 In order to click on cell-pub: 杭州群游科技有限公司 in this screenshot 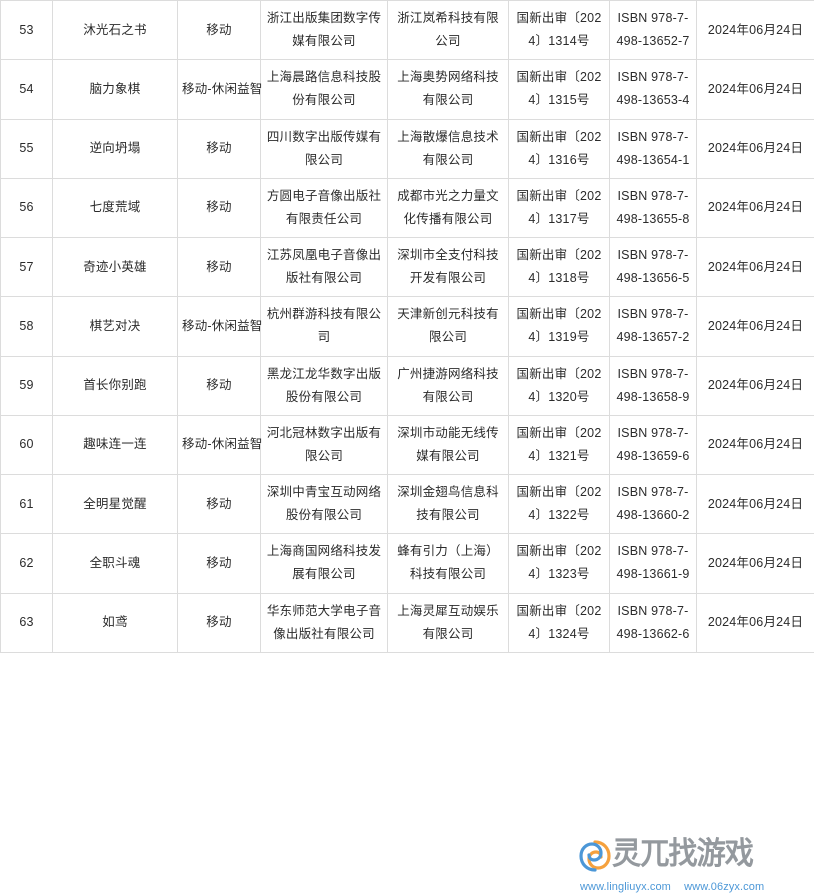, I will do `click(324, 326)`.